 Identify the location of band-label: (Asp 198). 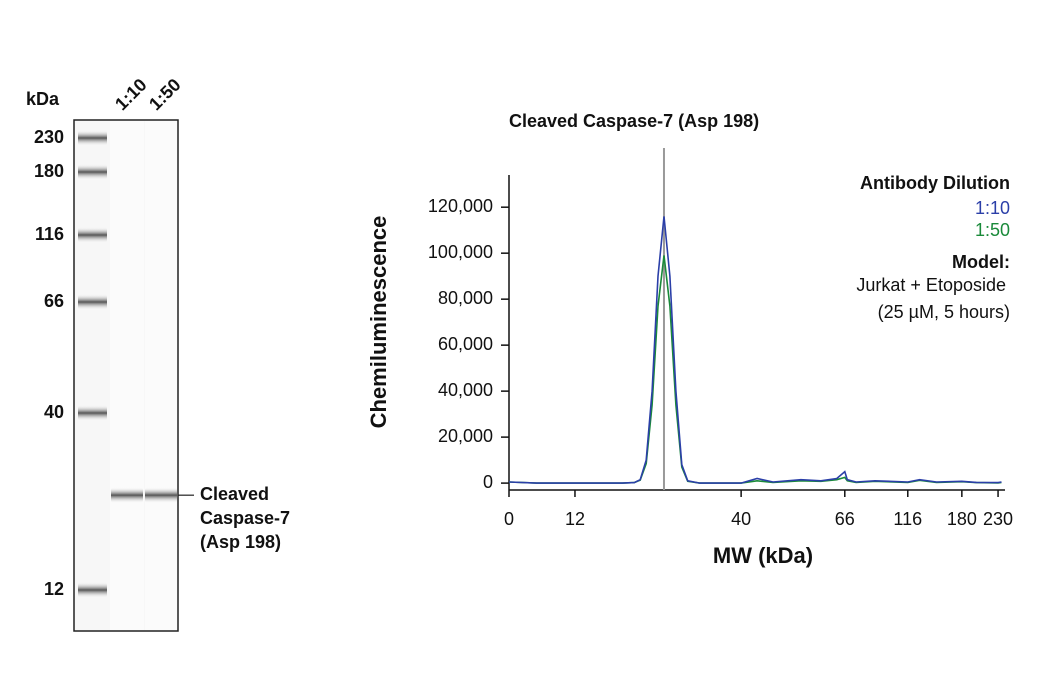
(240, 542).